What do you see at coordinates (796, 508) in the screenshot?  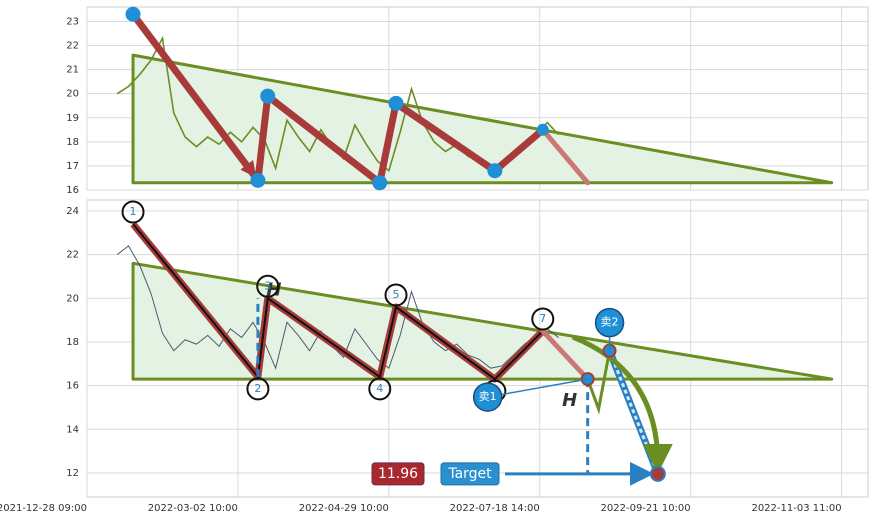 I see `x-tick-label: 2022-11-03 11:00` at bounding box center [796, 508].